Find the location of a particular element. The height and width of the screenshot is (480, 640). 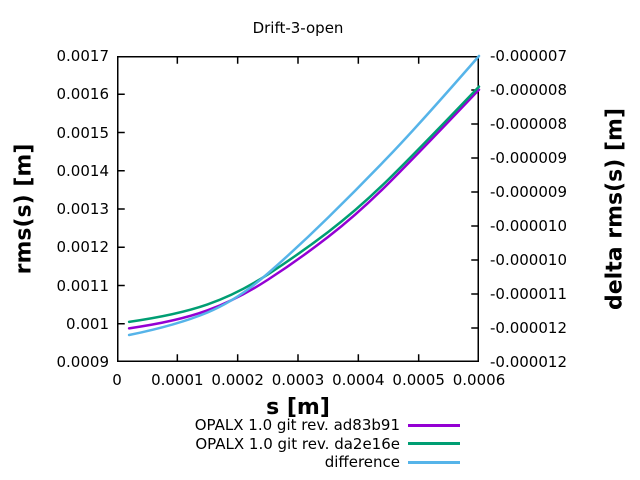

x-tick-label: 0 is located at coordinates (117, 380).